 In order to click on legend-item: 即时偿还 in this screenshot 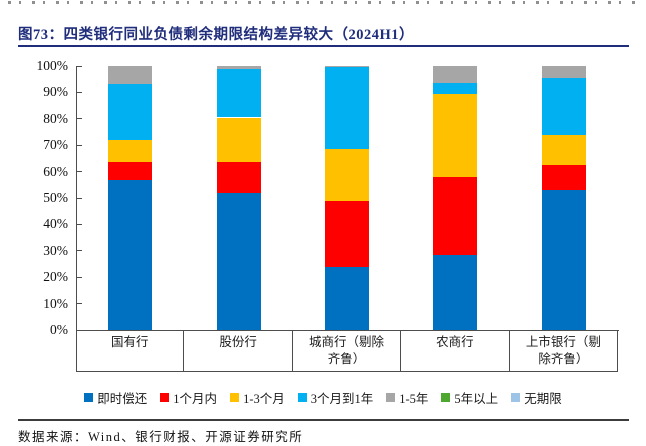, I will do `click(115, 397)`.